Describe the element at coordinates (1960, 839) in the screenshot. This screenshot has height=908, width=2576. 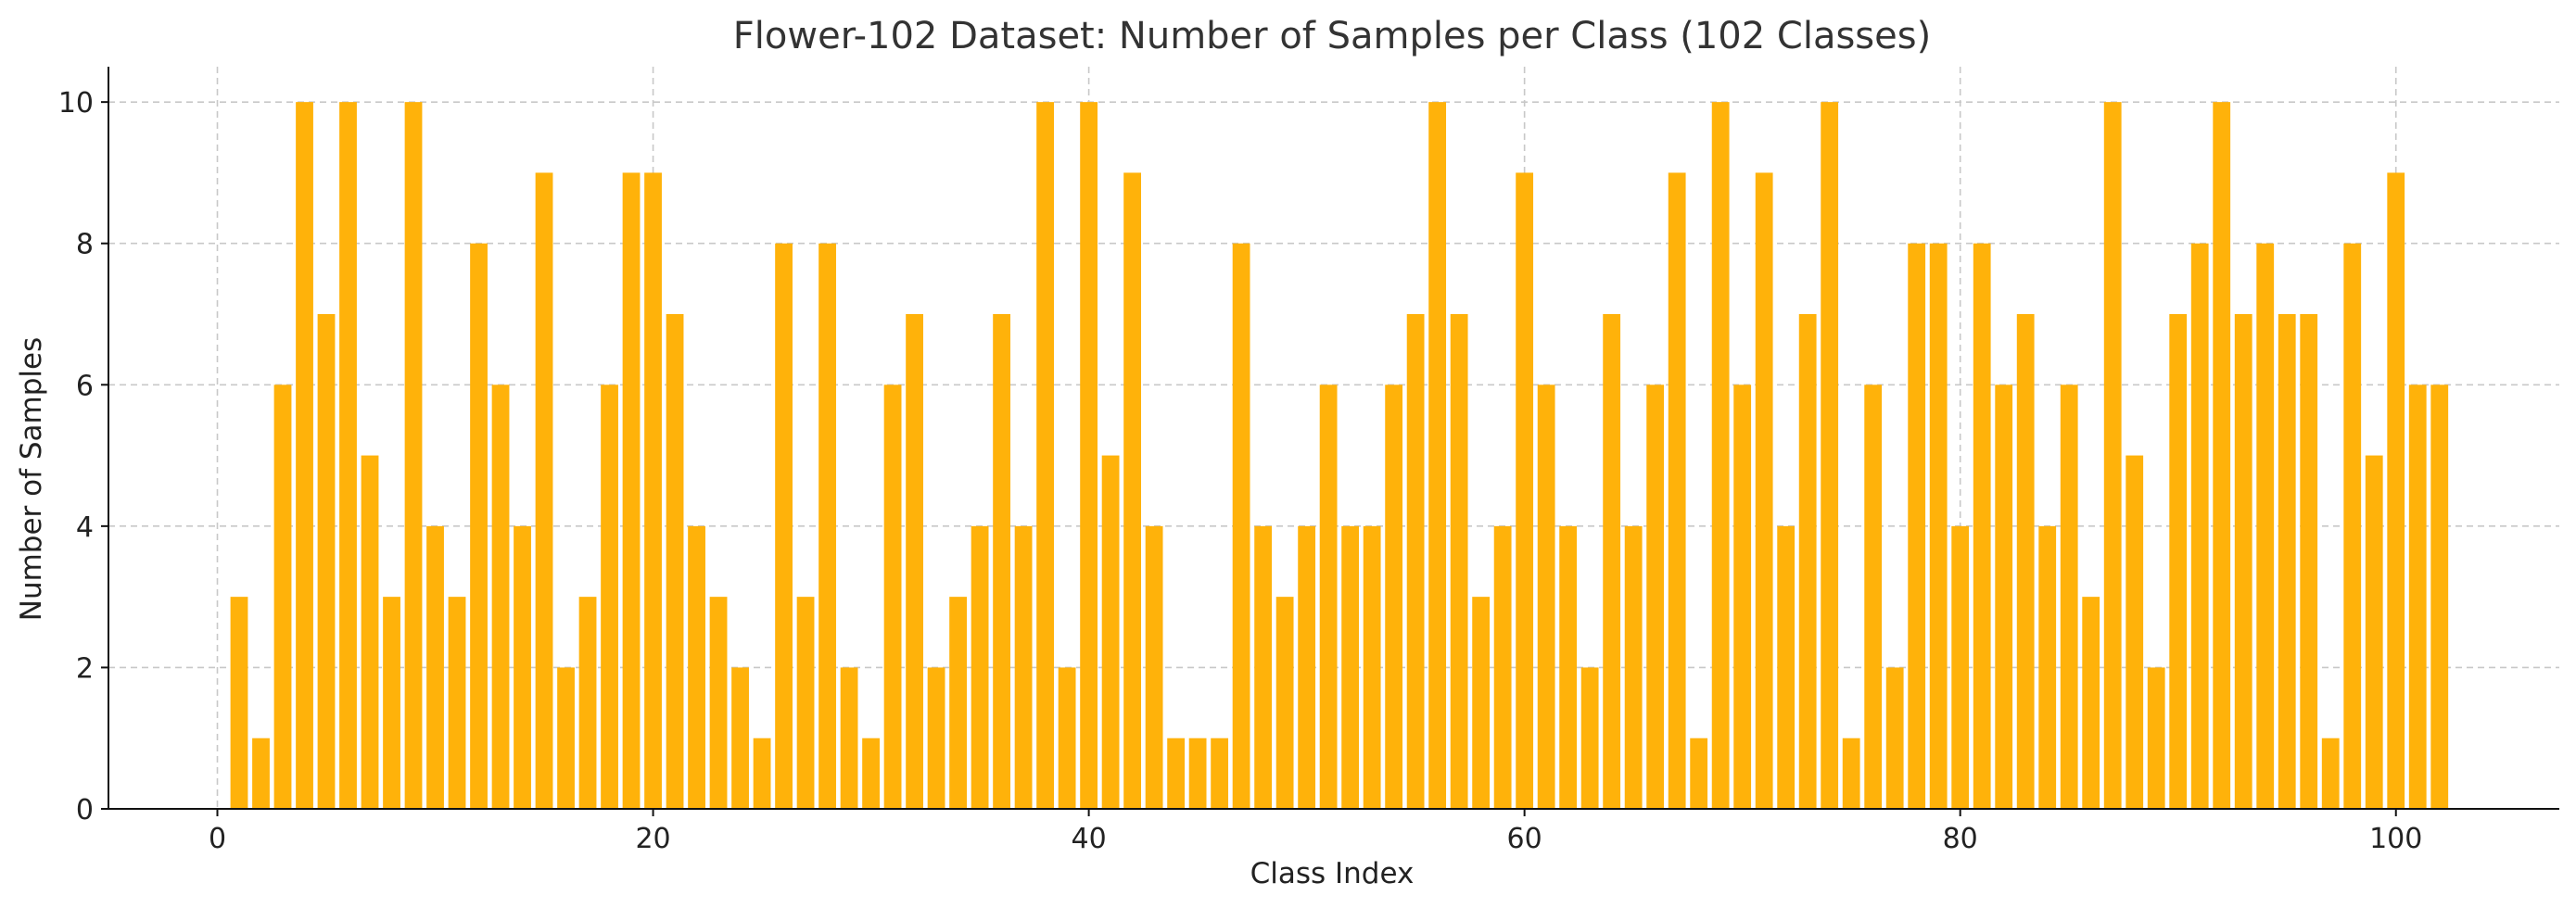
I see `x-tick-label: 80` at that location.